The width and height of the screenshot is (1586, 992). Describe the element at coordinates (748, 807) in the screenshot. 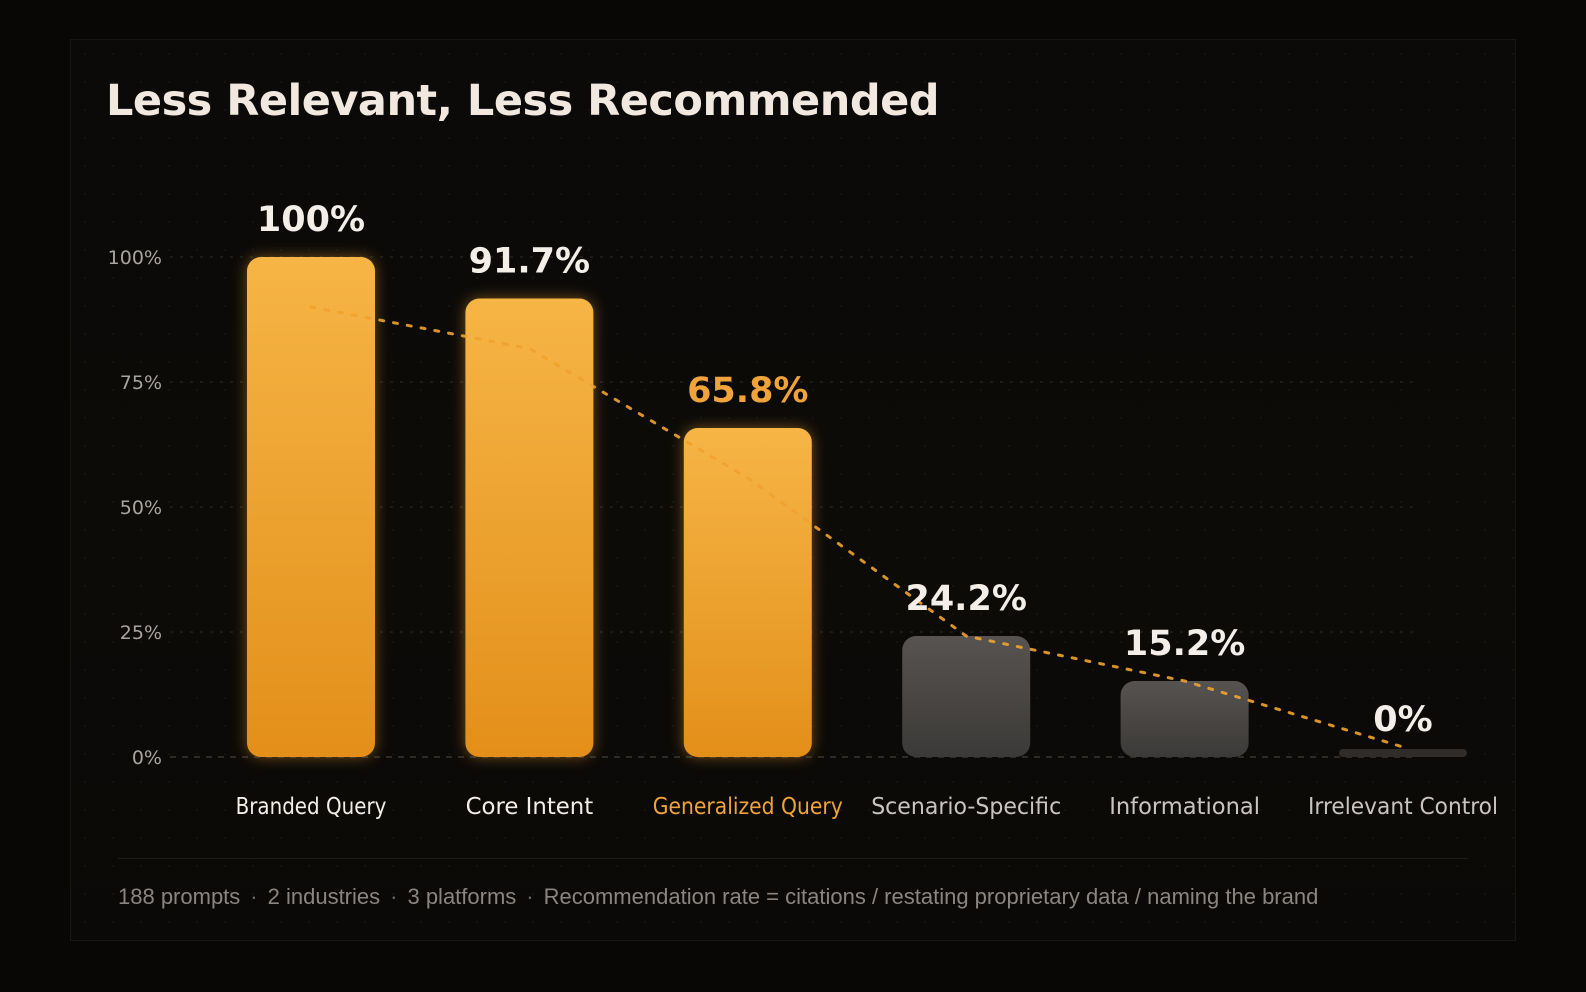

I see `category-label: Generalized Query` at that location.